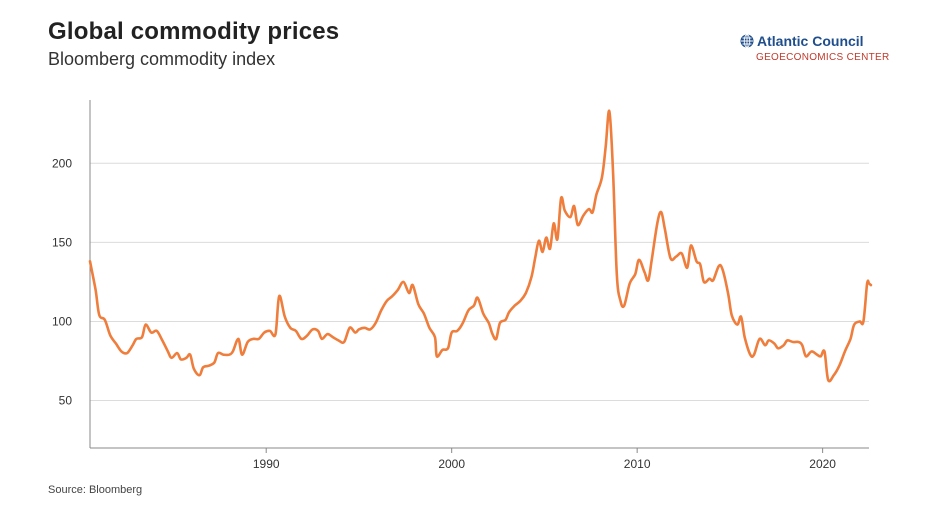  I want to click on chart-title: Global commodity prices, so click(194, 31).